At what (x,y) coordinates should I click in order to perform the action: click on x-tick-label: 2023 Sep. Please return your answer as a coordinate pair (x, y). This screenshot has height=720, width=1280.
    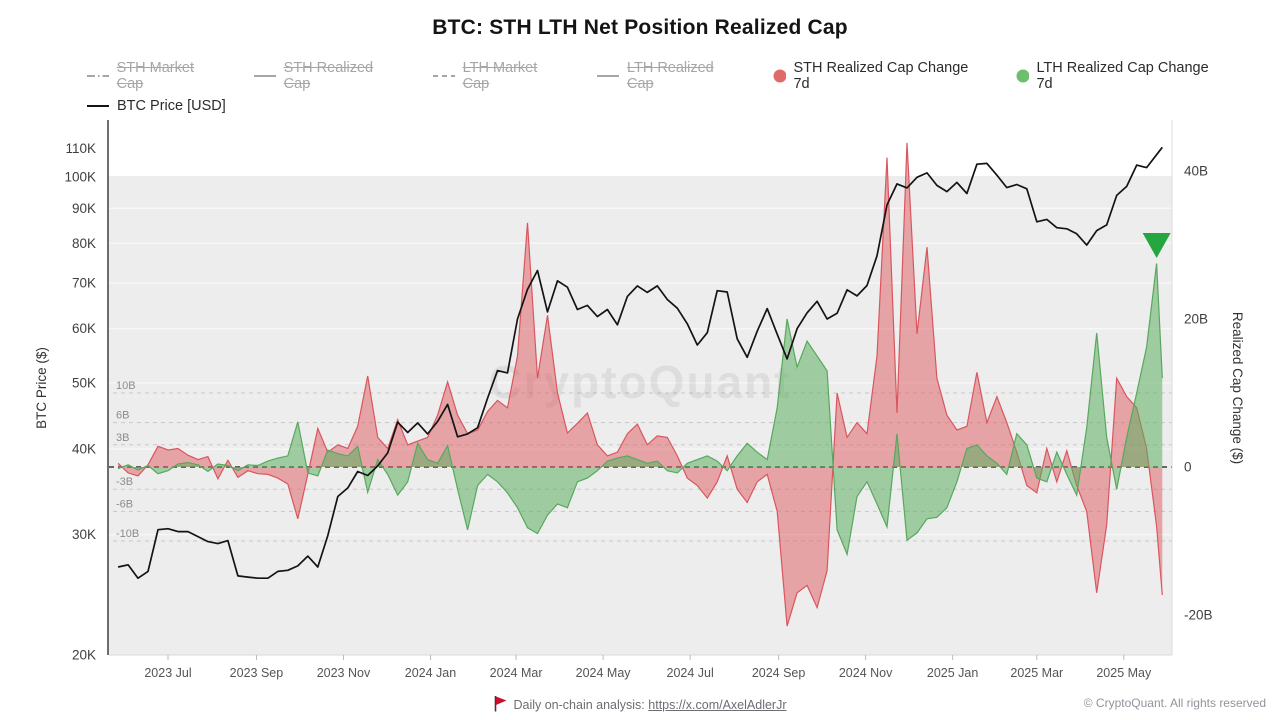
    Looking at the image, I should click on (257, 673).